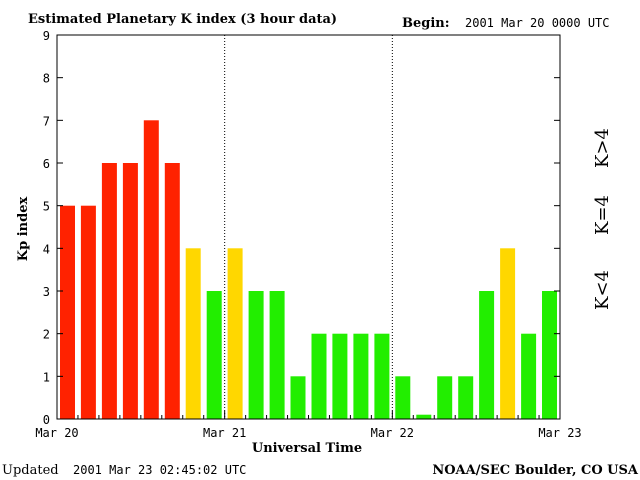 Image resolution: width=640 pixels, height=480 pixels. Describe the element at coordinates (46, 377) in the screenshot. I see `y-tick-label: 1` at that location.